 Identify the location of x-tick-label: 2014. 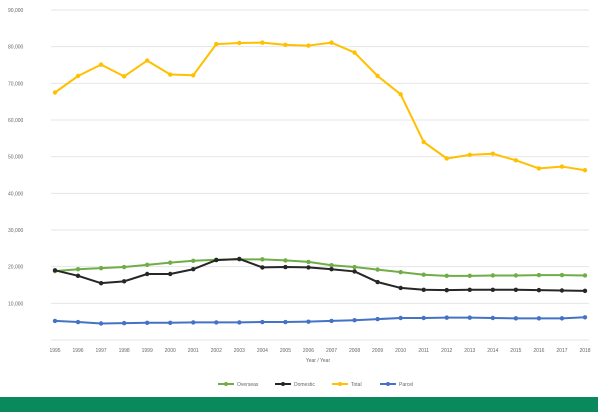
(492, 351).